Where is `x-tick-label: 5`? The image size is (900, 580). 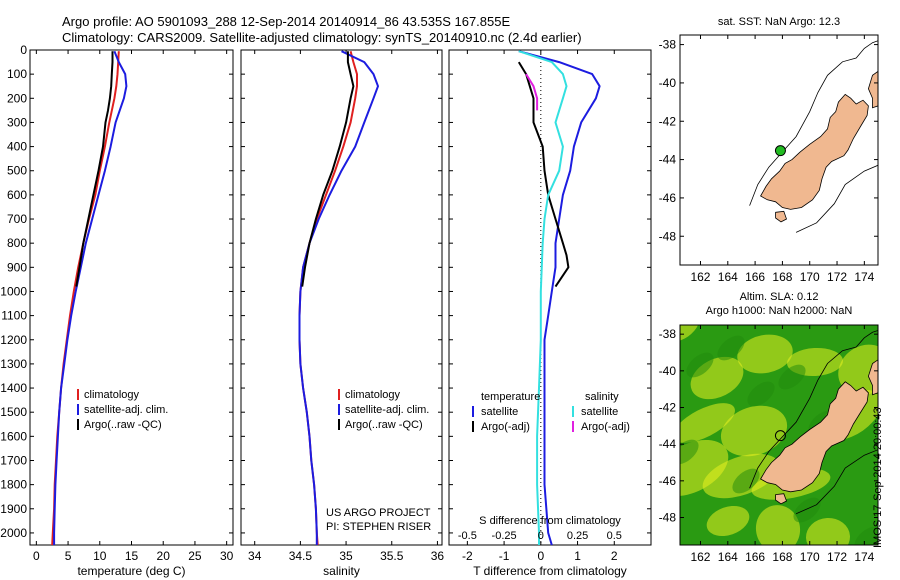
x-tick-label: 5 is located at coordinates (68, 556).